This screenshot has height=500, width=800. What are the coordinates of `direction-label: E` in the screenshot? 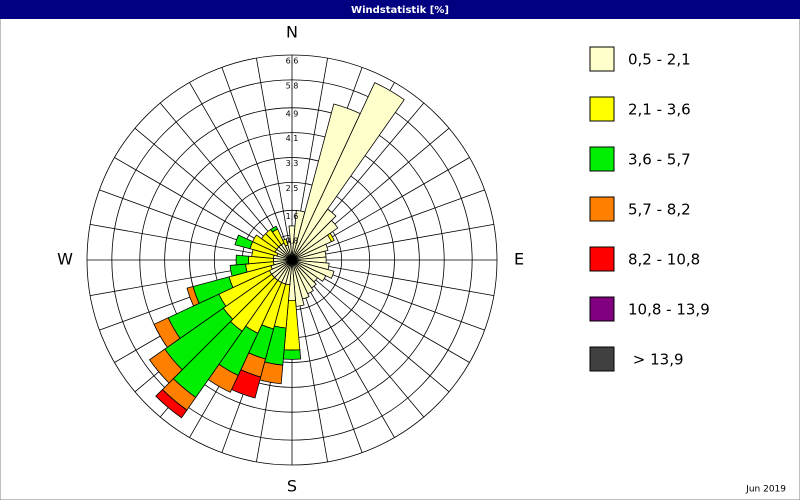 It's located at (519, 259).